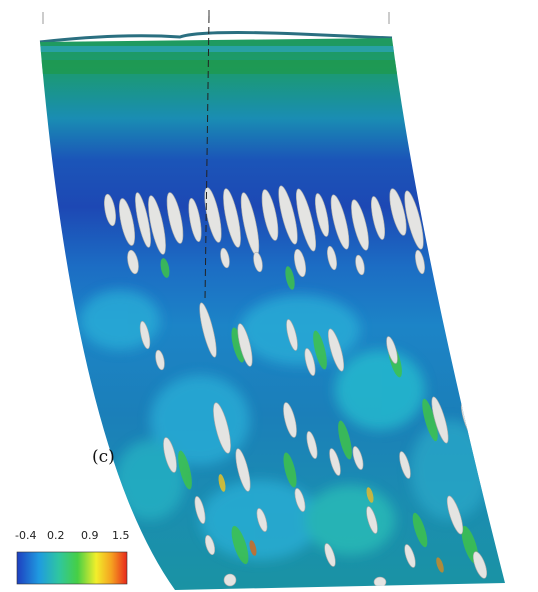 The height and width of the screenshot is (592, 538). Describe the element at coordinates (72, 568) in the screenshot. I see `colorbar` at that location.